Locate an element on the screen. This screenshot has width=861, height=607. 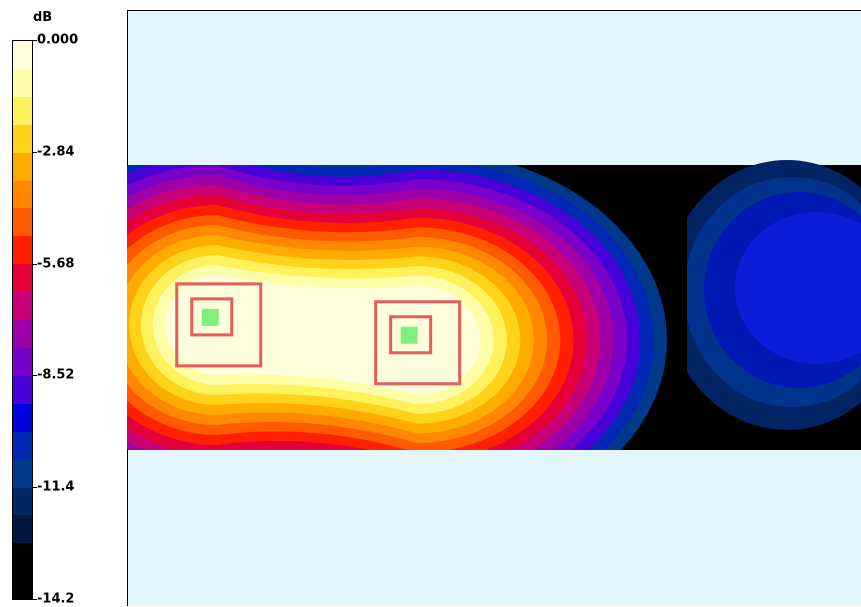
colorbar-tick-label: -5.68 is located at coordinates (55, 263).